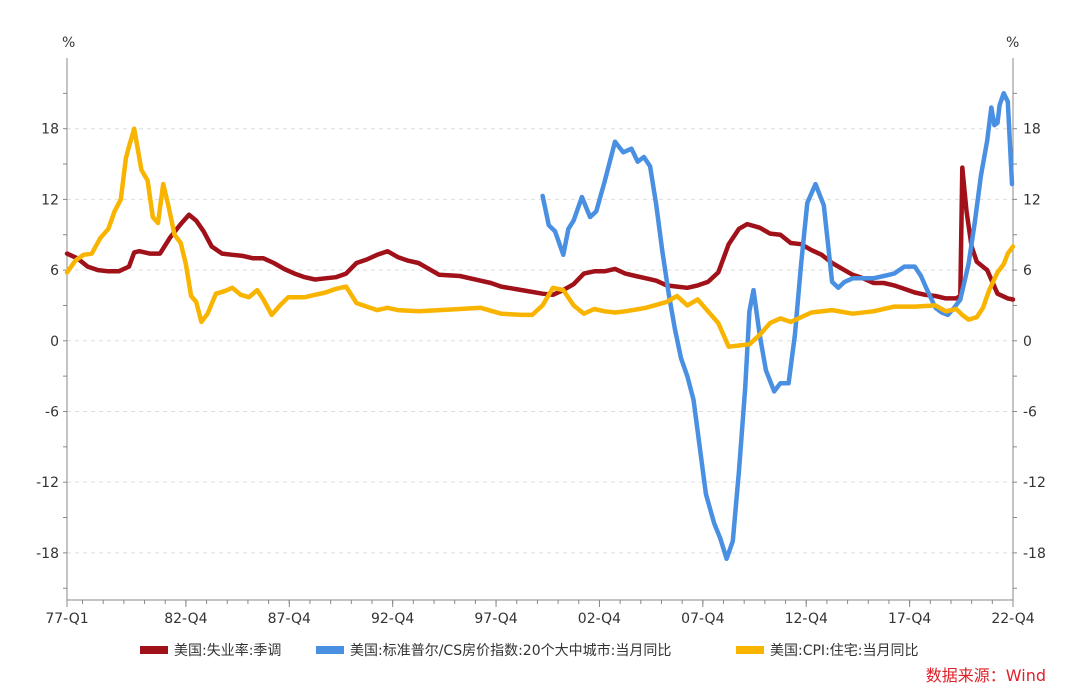 The image size is (1080, 697). What do you see at coordinates (1030, 412) in the screenshot?
I see `y-tick-label-right: -6` at bounding box center [1030, 412].